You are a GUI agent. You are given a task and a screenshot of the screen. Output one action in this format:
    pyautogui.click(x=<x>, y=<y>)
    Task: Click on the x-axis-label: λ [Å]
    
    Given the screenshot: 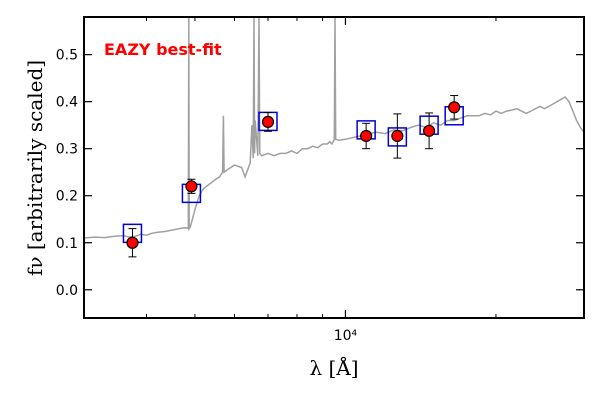 What is the action you would take?
    pyautogui.click(x=333, y=367)
    